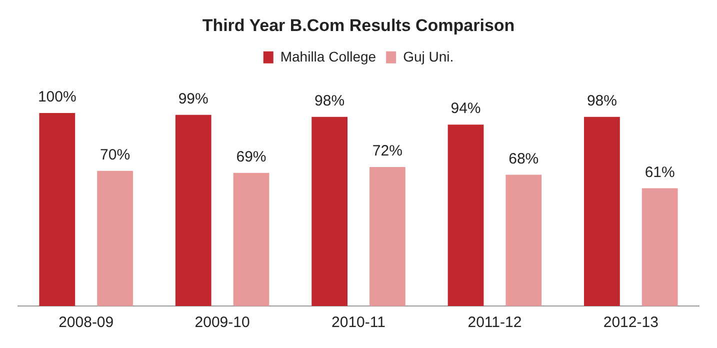 The image size is (717, 348). What do you see at coordinates (387, 151) in the screenshot?
I see `data-label: 72%` at bounding box center [387, 151].